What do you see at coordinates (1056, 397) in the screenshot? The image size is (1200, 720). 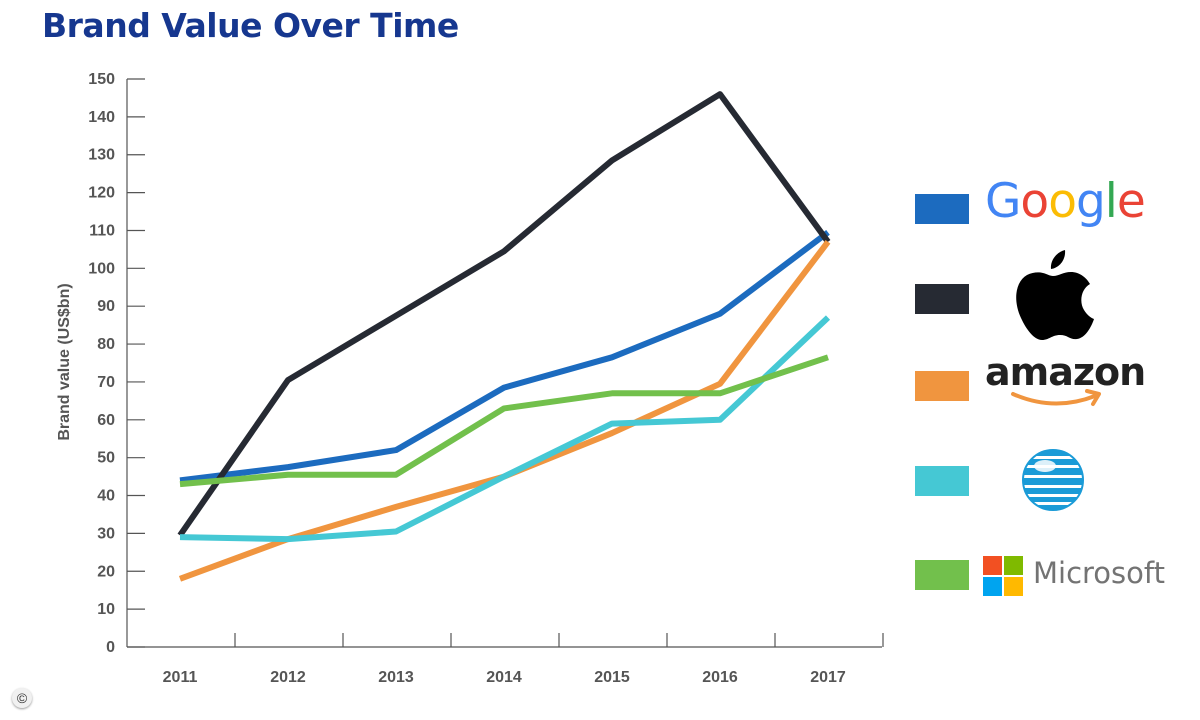 I see `amazon-smile-icon` at bounding box center [1056, 397].